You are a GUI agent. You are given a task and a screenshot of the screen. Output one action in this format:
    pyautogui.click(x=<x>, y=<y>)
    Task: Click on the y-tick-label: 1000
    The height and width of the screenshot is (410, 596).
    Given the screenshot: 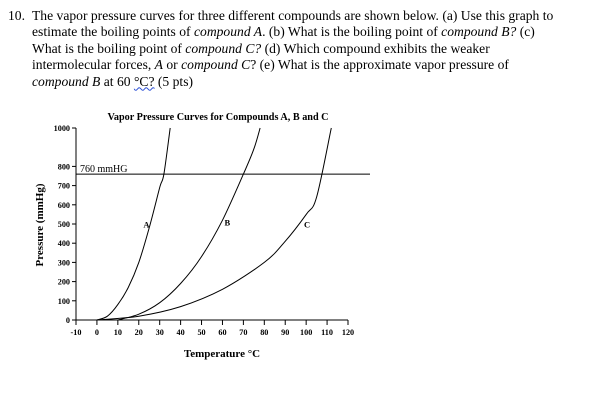 What is the action you would take?
    pyautogui.click(x=62, y=128)
    